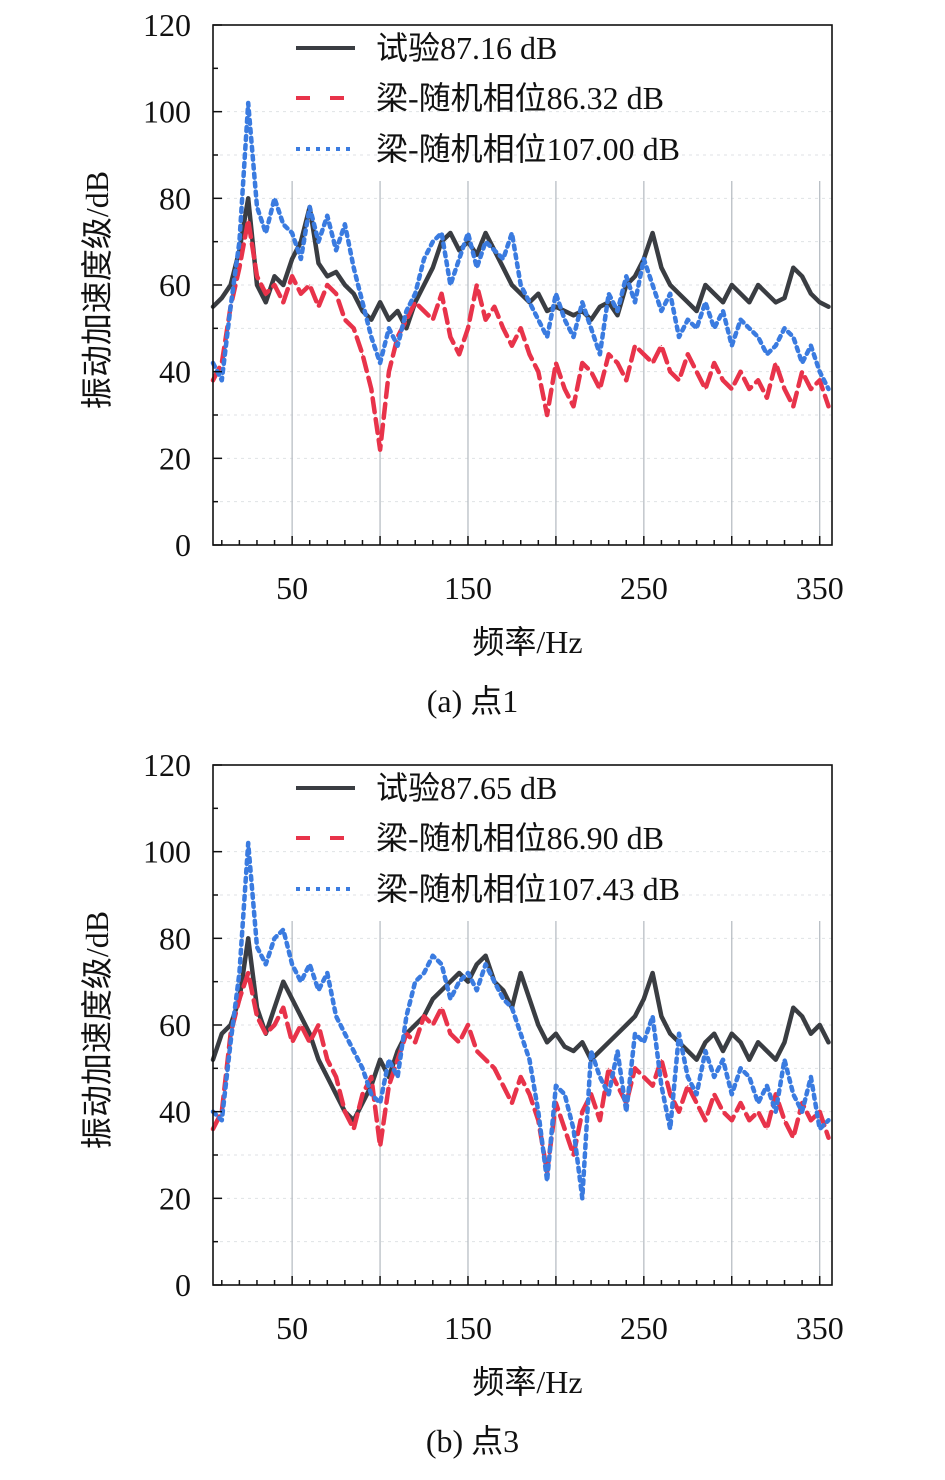 Image resolution: width=945 pixels, height=1480 pixels. I want to click on chart-a-ytick-label: 120, so click(167, 25).